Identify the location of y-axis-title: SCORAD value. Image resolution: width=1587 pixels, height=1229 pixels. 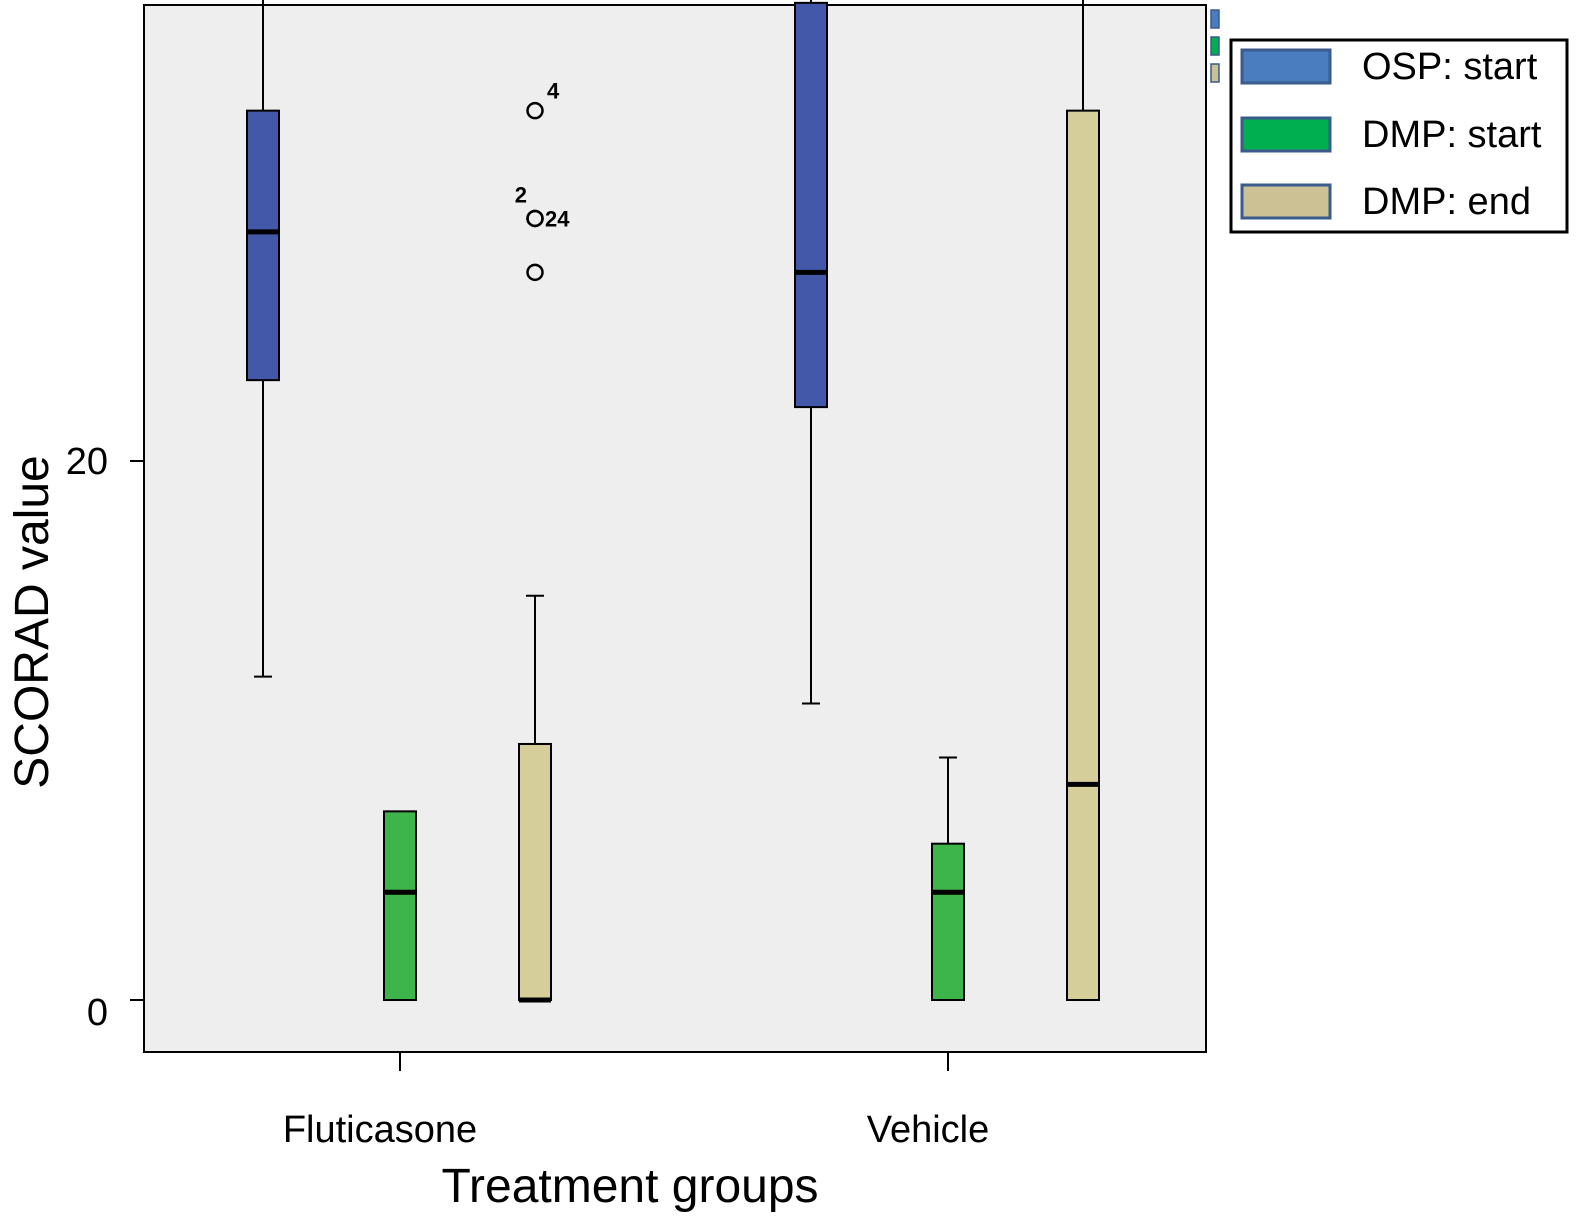
(32, 621).